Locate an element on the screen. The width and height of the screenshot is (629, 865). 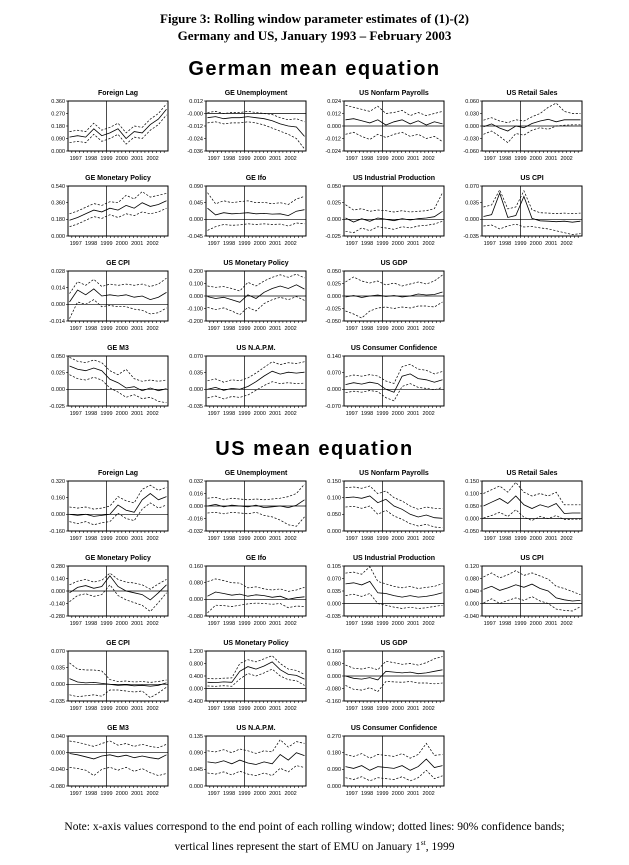
y-tick-label: 0.360 is located at coordinates (58, 204).